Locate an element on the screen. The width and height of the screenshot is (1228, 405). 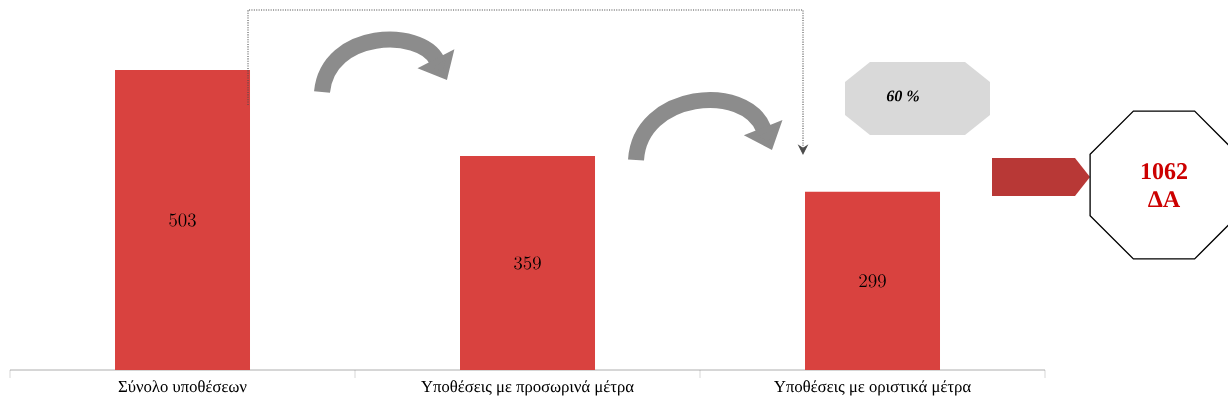
data-label: 299 is located at coordinates (872, 281).